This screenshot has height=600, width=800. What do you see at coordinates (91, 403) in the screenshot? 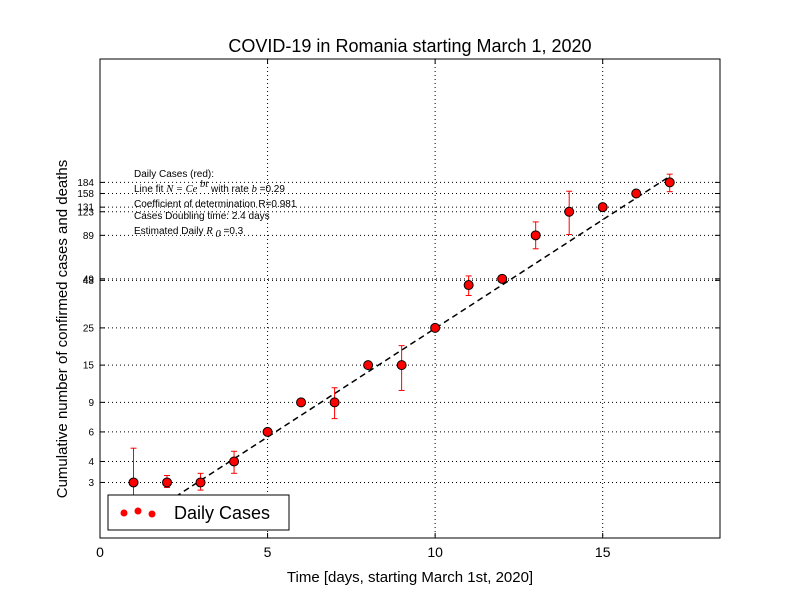
I see `y-tick-label: 9` at bounding box center [91, 403].